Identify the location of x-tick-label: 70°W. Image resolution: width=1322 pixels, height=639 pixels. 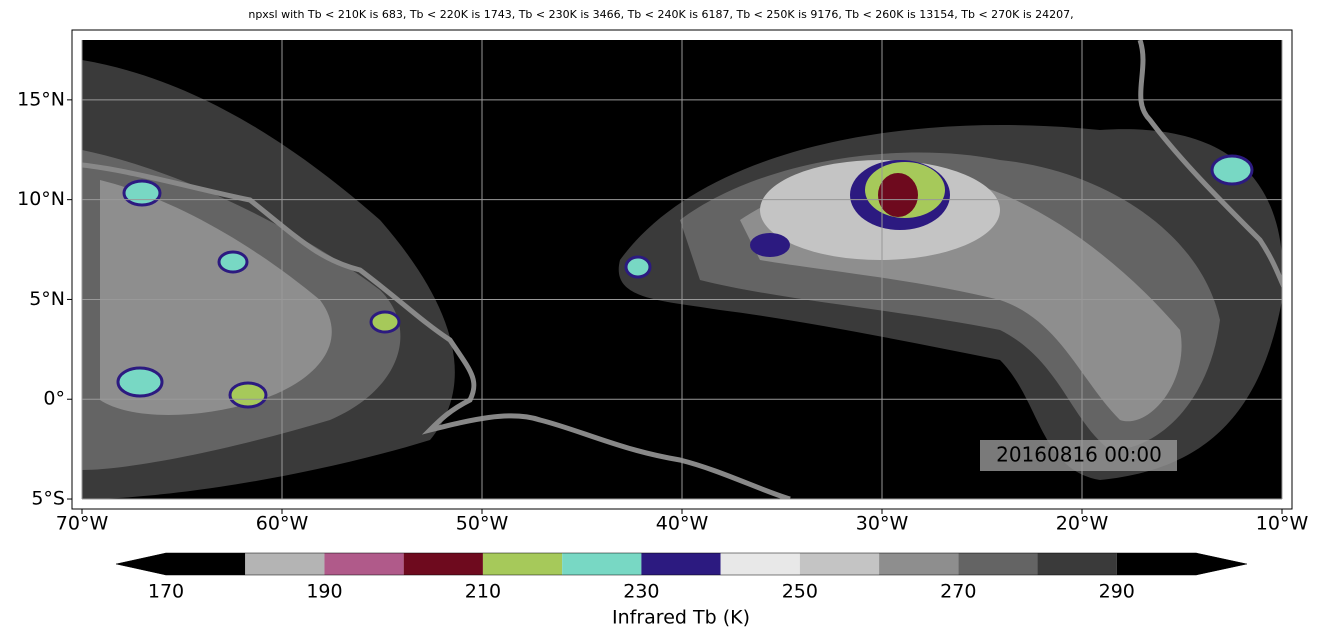
(82, 524).